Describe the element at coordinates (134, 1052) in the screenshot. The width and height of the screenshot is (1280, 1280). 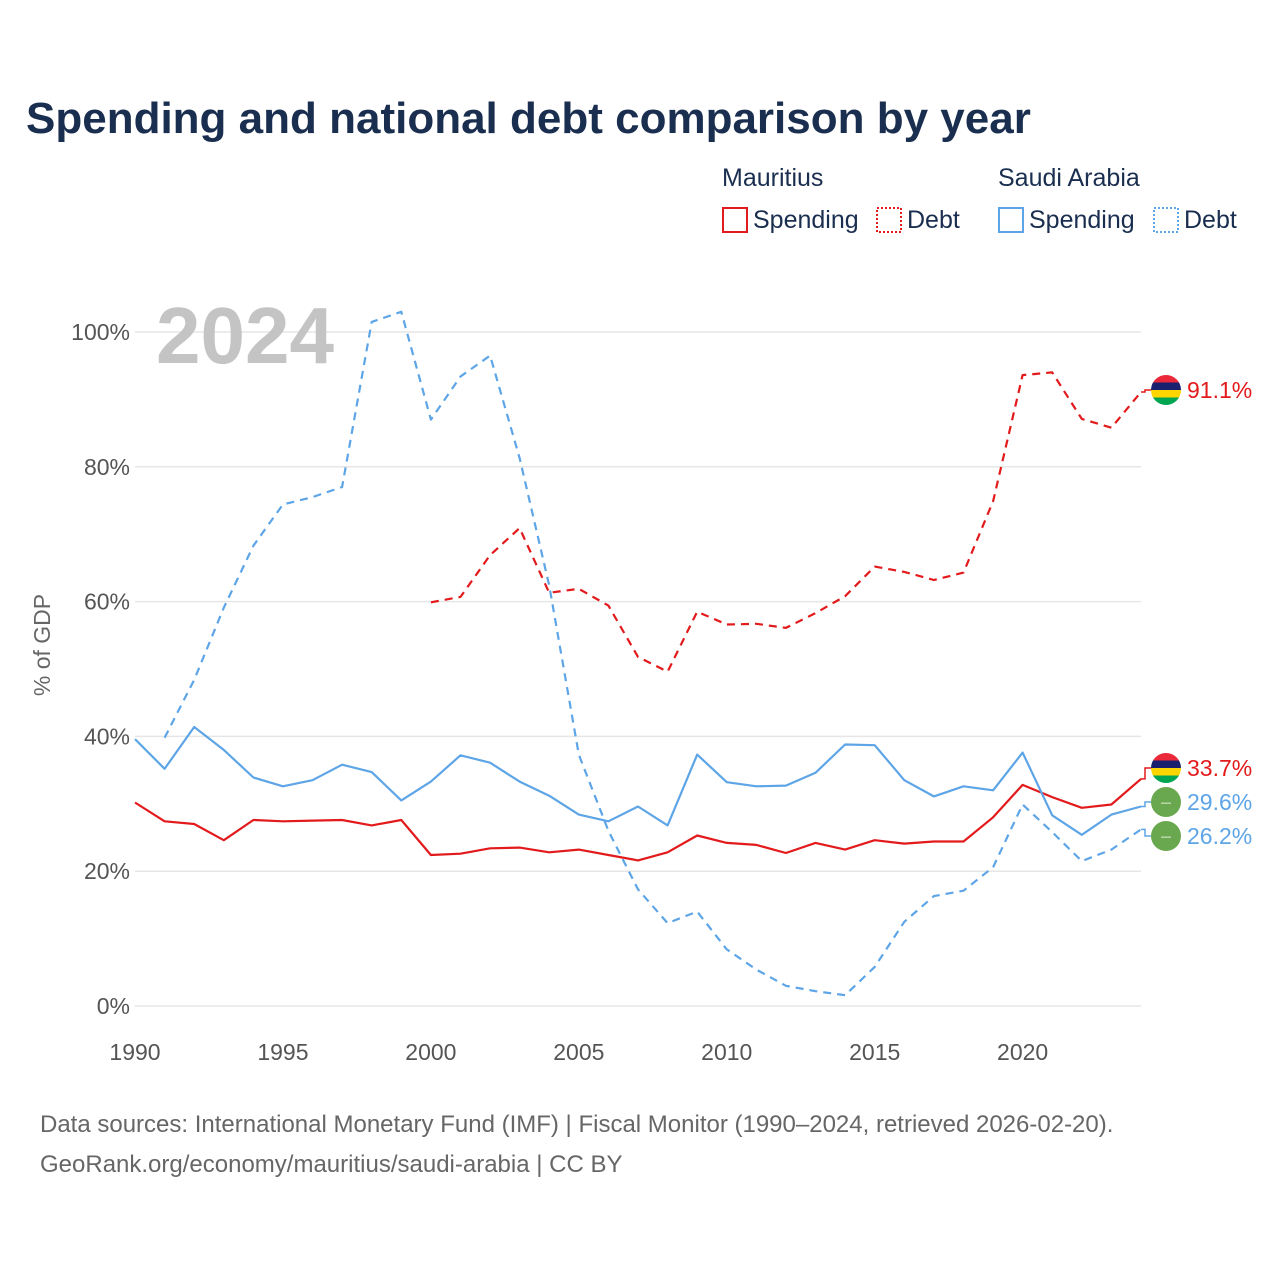
I see `x-tick-label: 1990` at that location.